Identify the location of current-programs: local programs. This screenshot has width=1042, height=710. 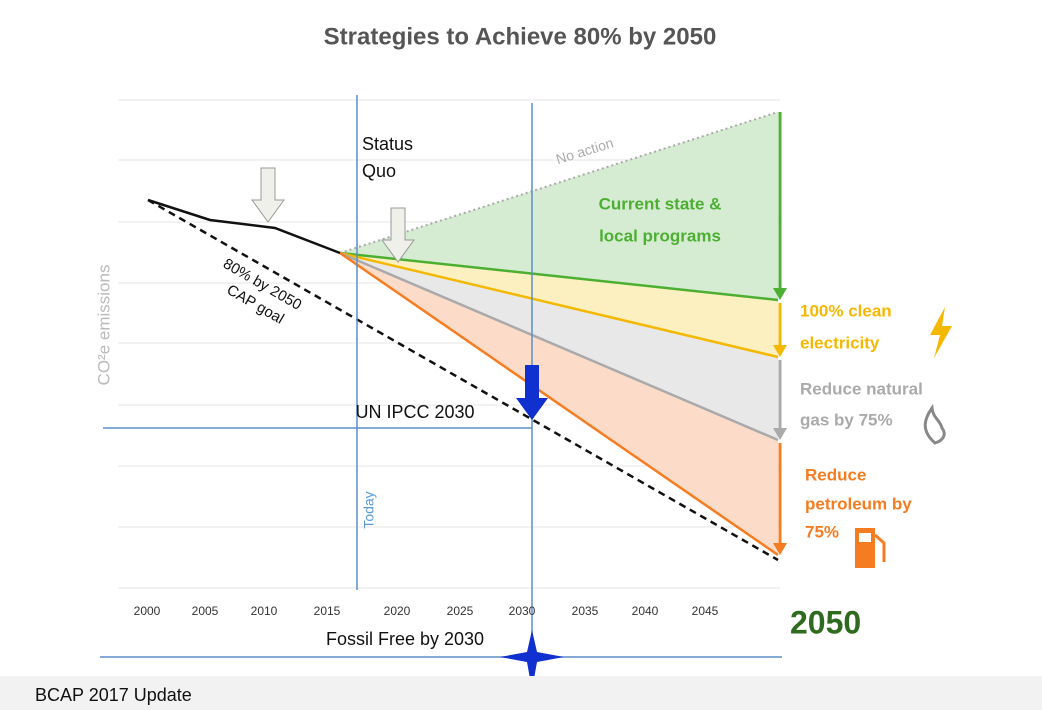
(660, 235).